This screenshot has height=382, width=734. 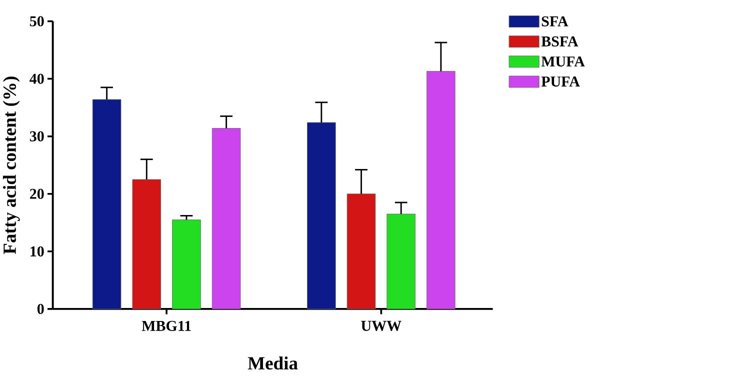 What do you see at coordinates (37, 136) in the screenshot?
I see `y-tick-label: 30` at bounding box center [37, 136].